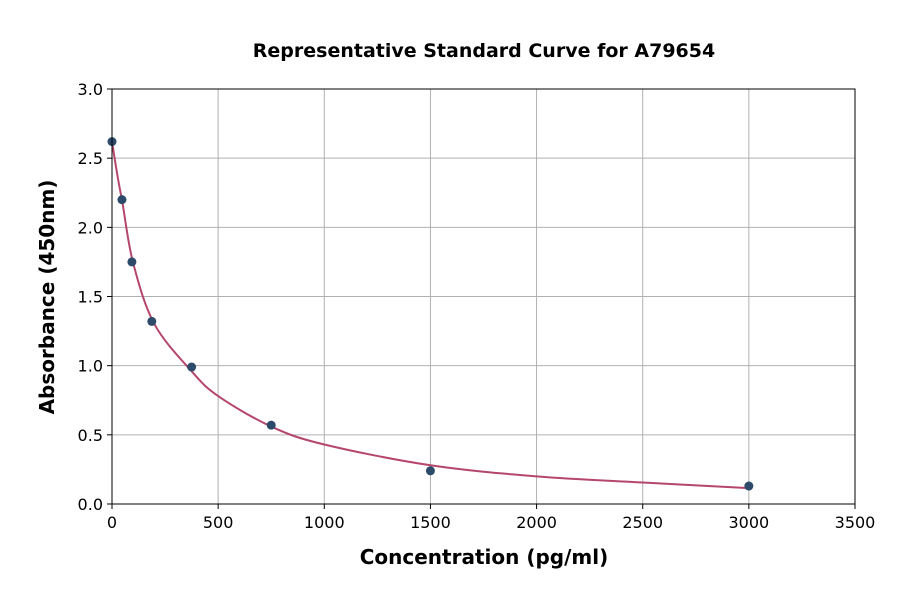 This screenshot has height=598, width=900. I want to click on y-tick-label: 0.0, so click(90, 504).